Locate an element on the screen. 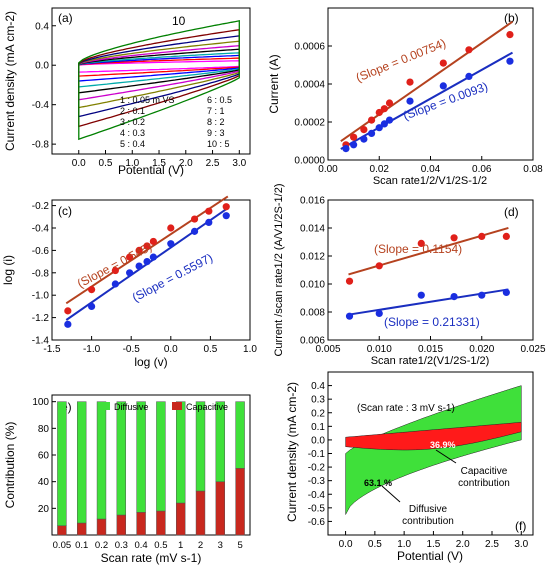 The image size is (550, 567). x-tick-label: 0.02 is located at coordinates (380, 169).